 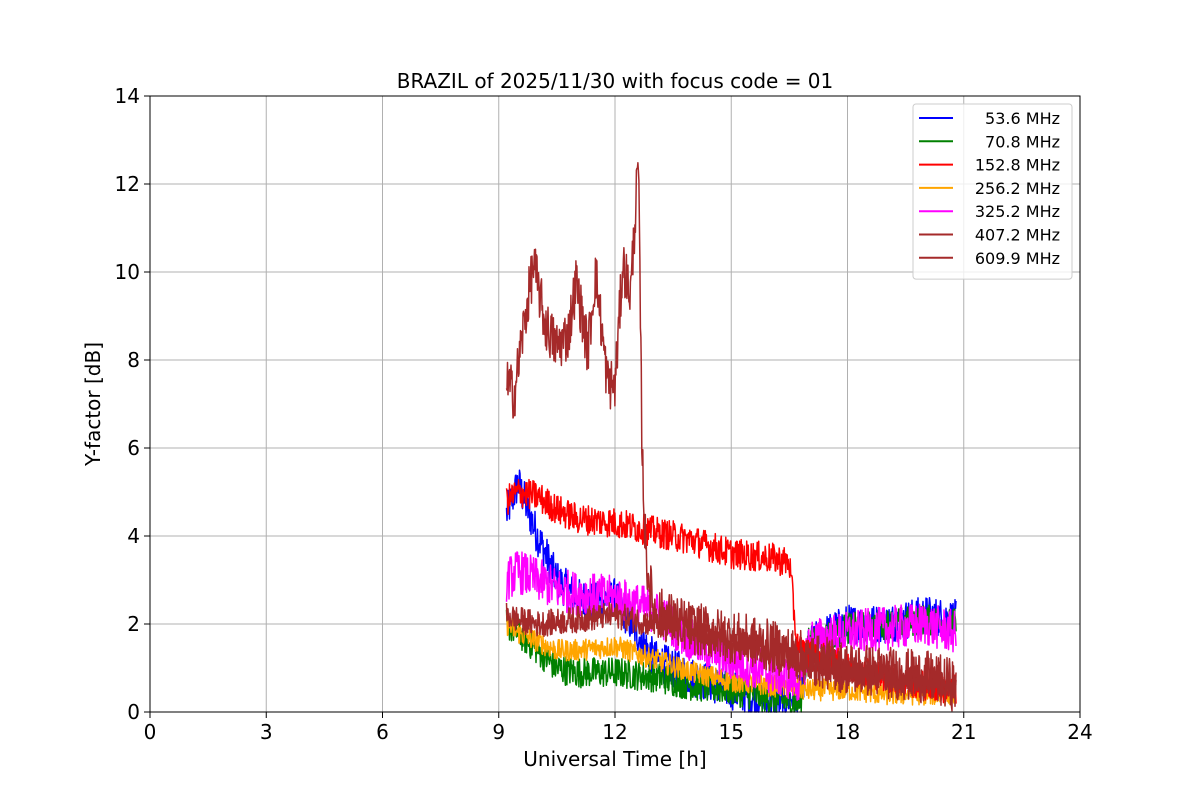 I want to click on y-axis-label: Y-factor [dB], so click(x=93, y=404).